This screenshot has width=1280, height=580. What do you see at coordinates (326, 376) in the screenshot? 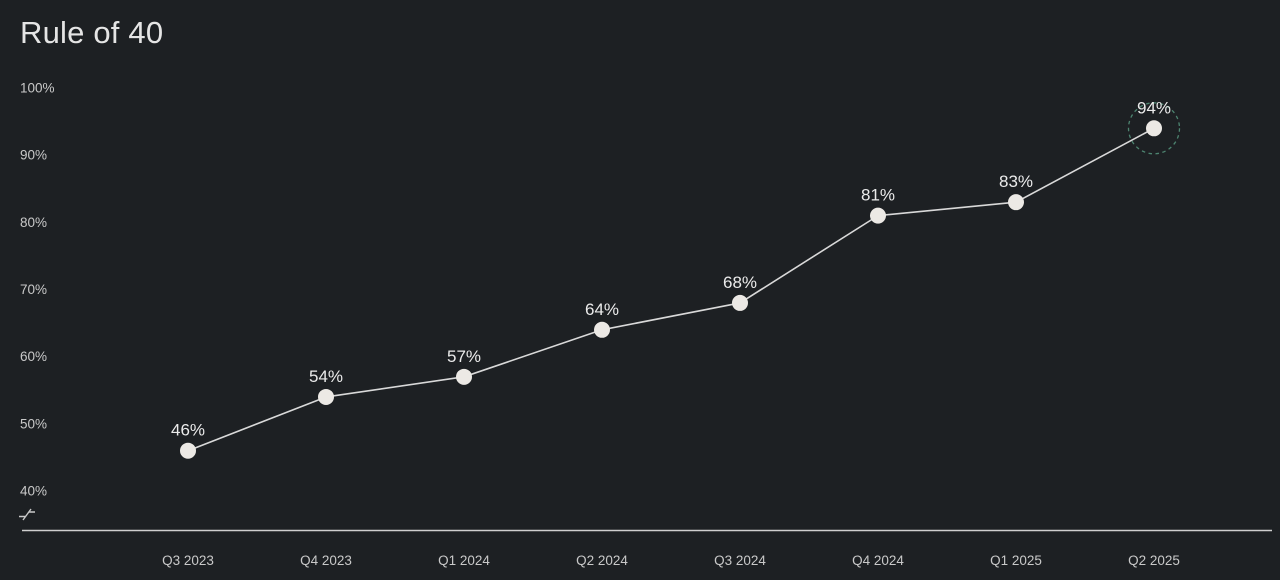
I see `data-point-label: 54%` at bounding box center [326, 376].